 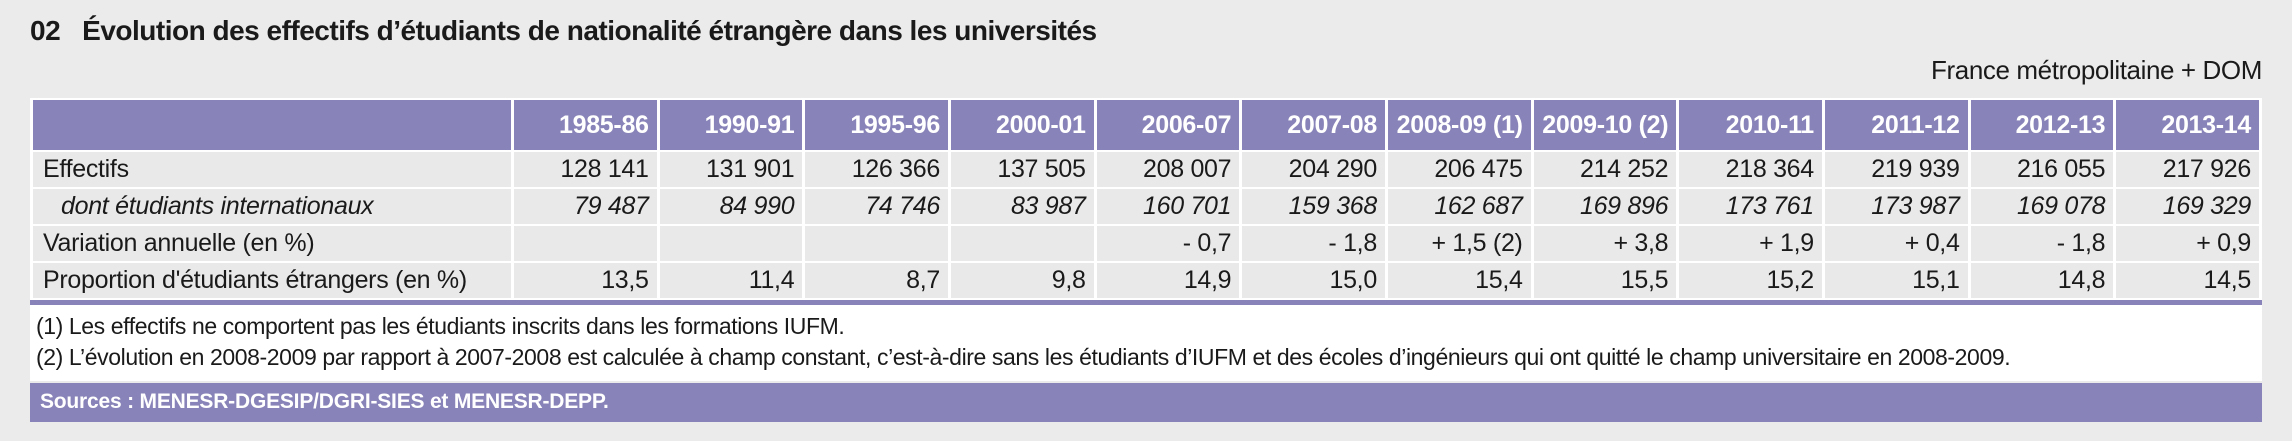 What do you see at coordinates (1750, 206) in the screenshot?
I see `table-cell: 173 761` at bounding box center [1750, 206].